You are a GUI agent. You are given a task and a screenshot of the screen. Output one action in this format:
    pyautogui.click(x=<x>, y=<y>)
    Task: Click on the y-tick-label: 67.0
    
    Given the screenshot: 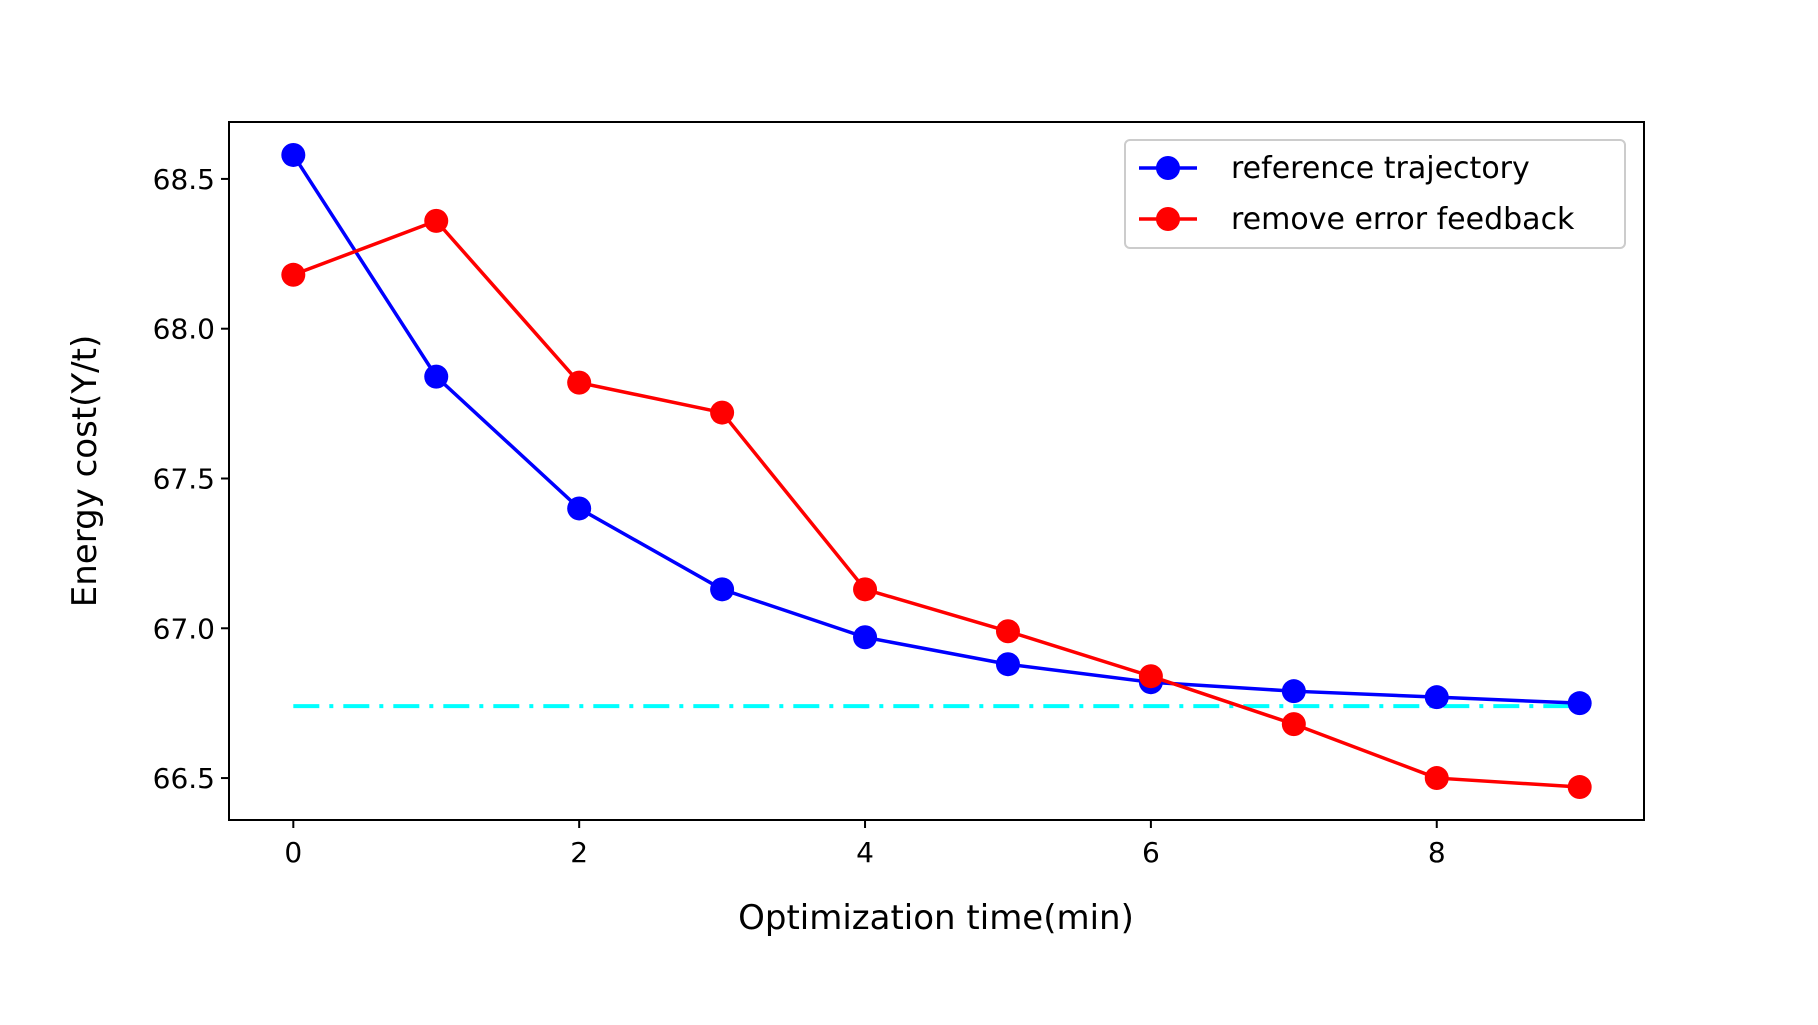 What is the action you would take?
    pyautogui.click(x=184, y=628)
    